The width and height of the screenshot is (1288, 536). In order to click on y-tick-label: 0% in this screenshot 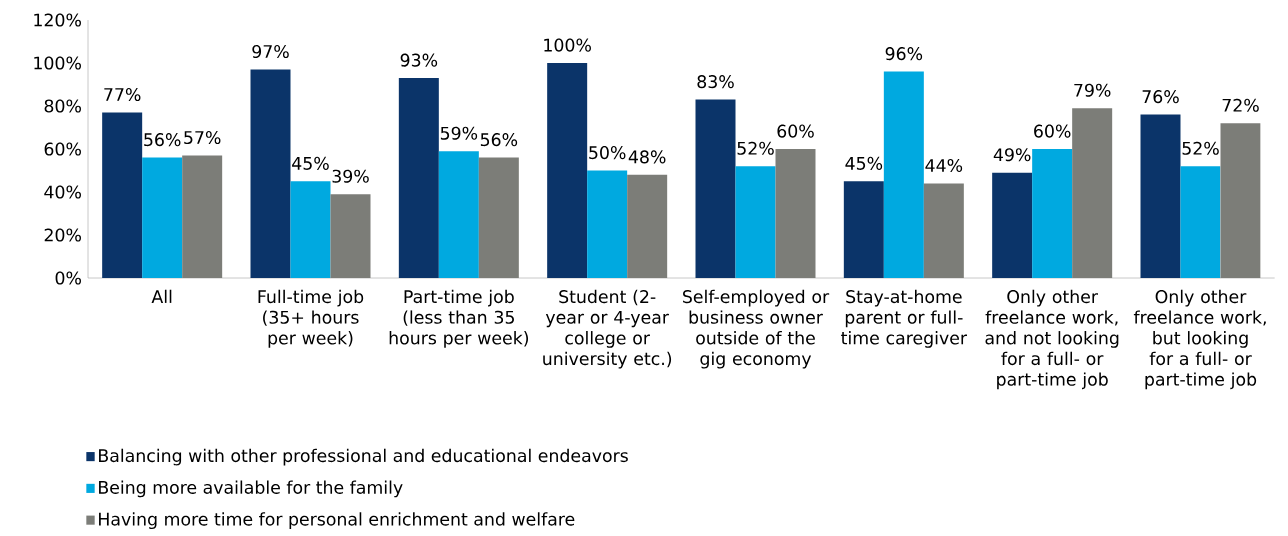, I will do `click(68, 278)`.